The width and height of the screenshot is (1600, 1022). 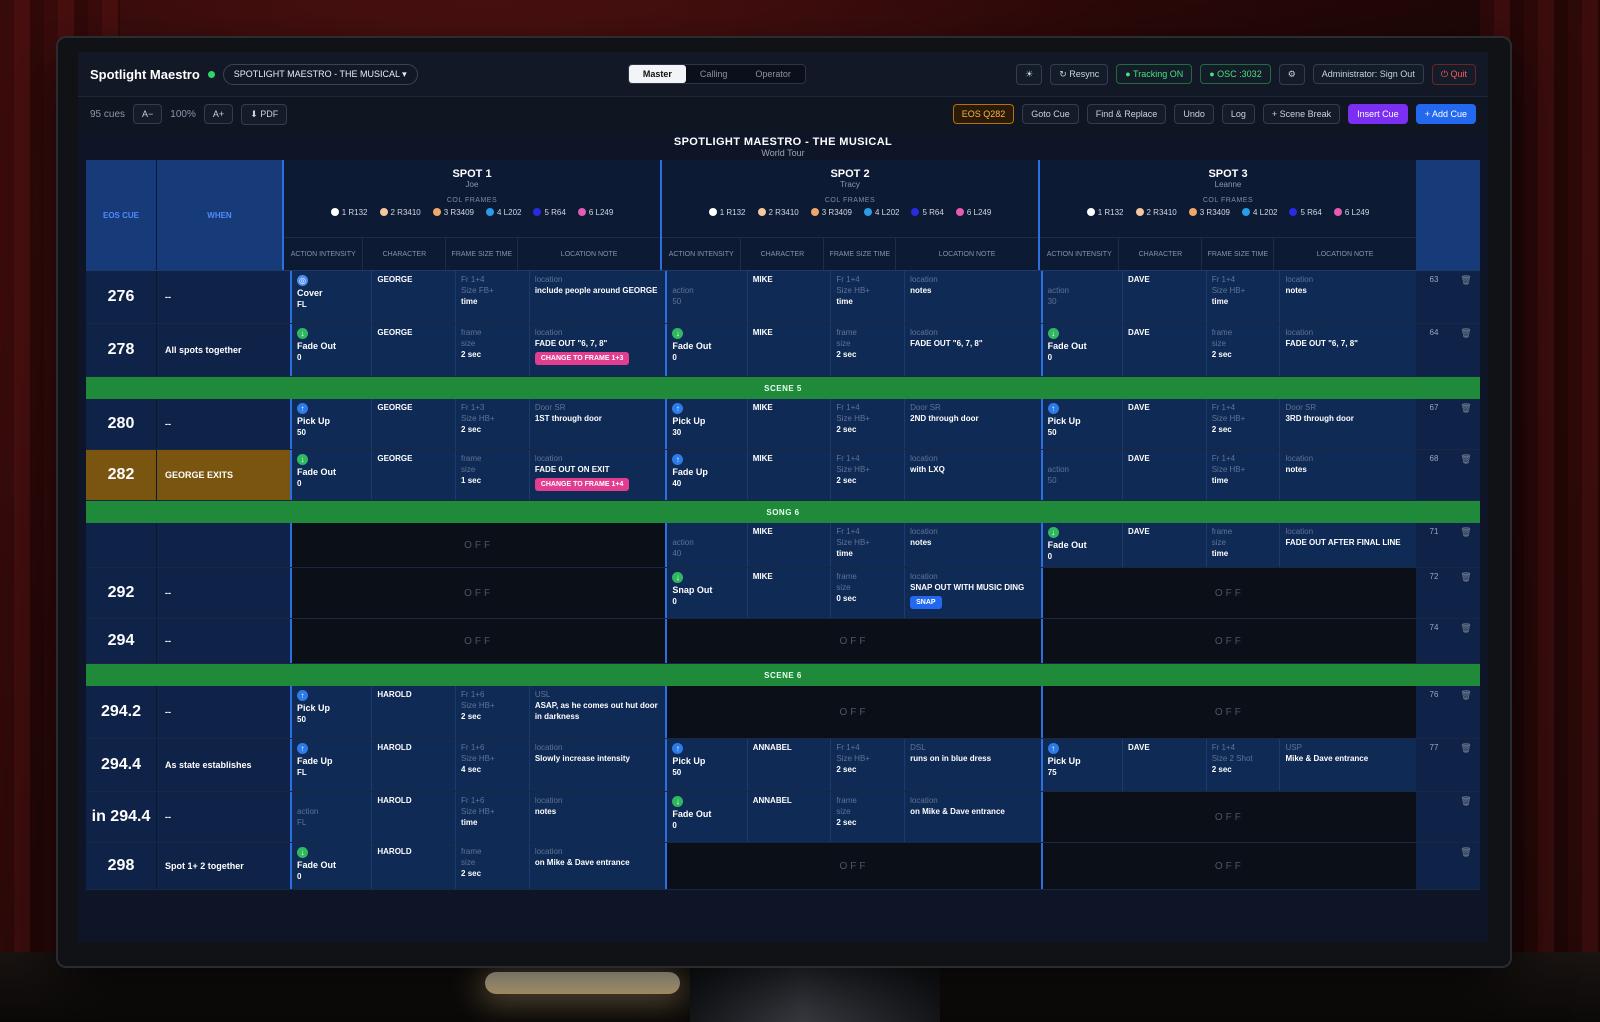 What do you see at coordinates (582, 358) in the screenshot?
I see `change-chip: CHANGE TO FRAME 1+3` at bounding box center [582, 358].